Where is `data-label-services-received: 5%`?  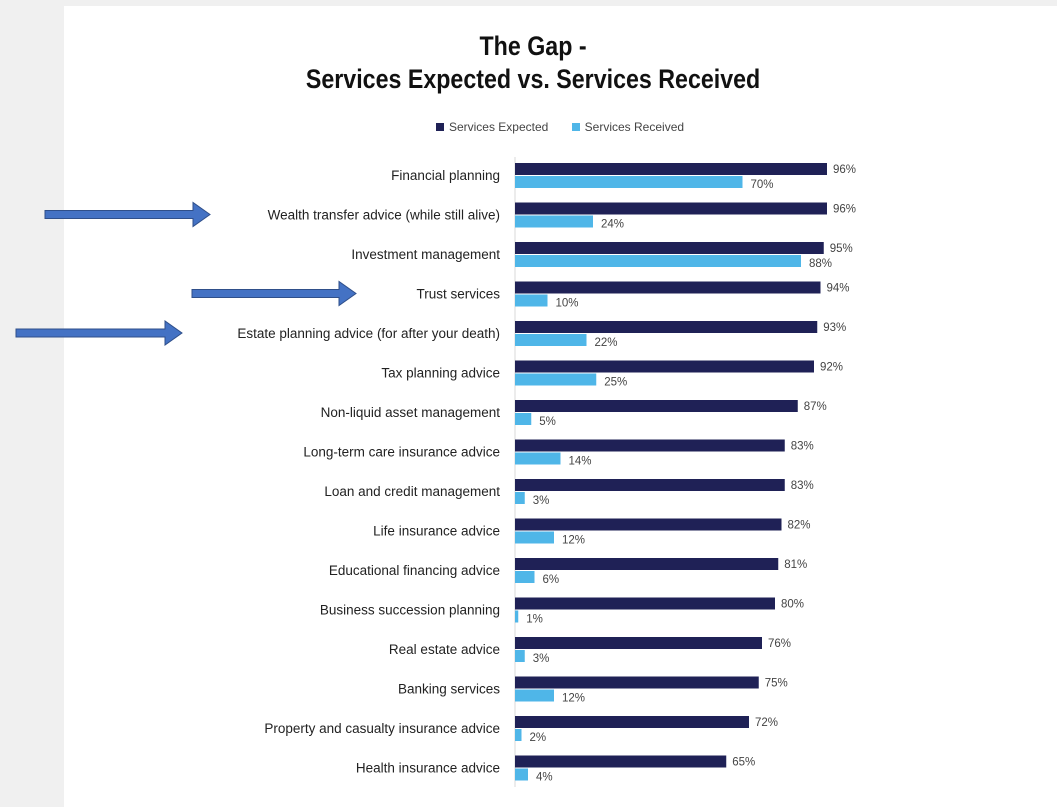
data-label-services-received: 5% is located at coordinates (547, 422).